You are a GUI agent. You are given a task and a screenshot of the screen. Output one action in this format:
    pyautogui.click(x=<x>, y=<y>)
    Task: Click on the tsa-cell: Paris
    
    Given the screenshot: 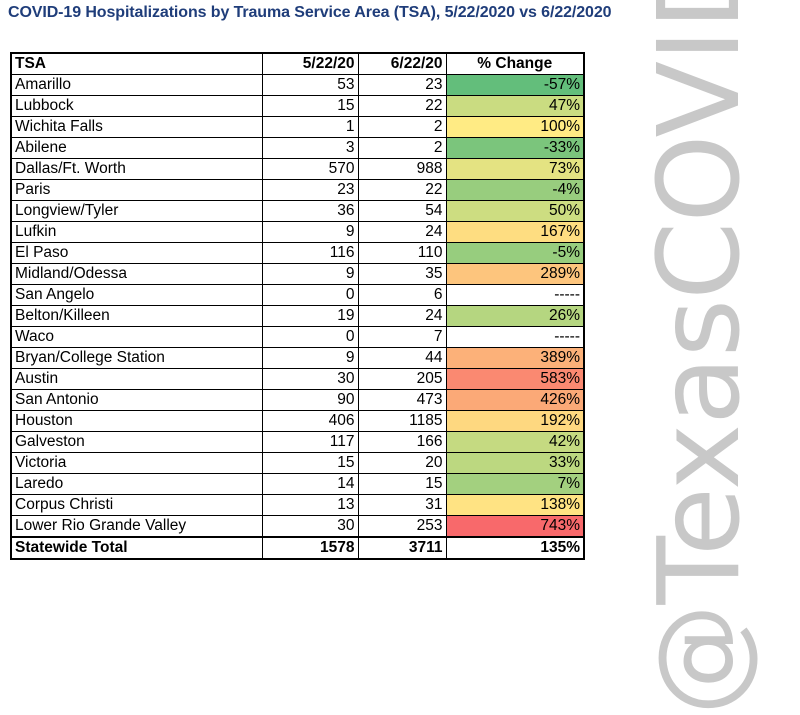 What is the action you would take?
    pyautogui.click(x=136, y=190)
    